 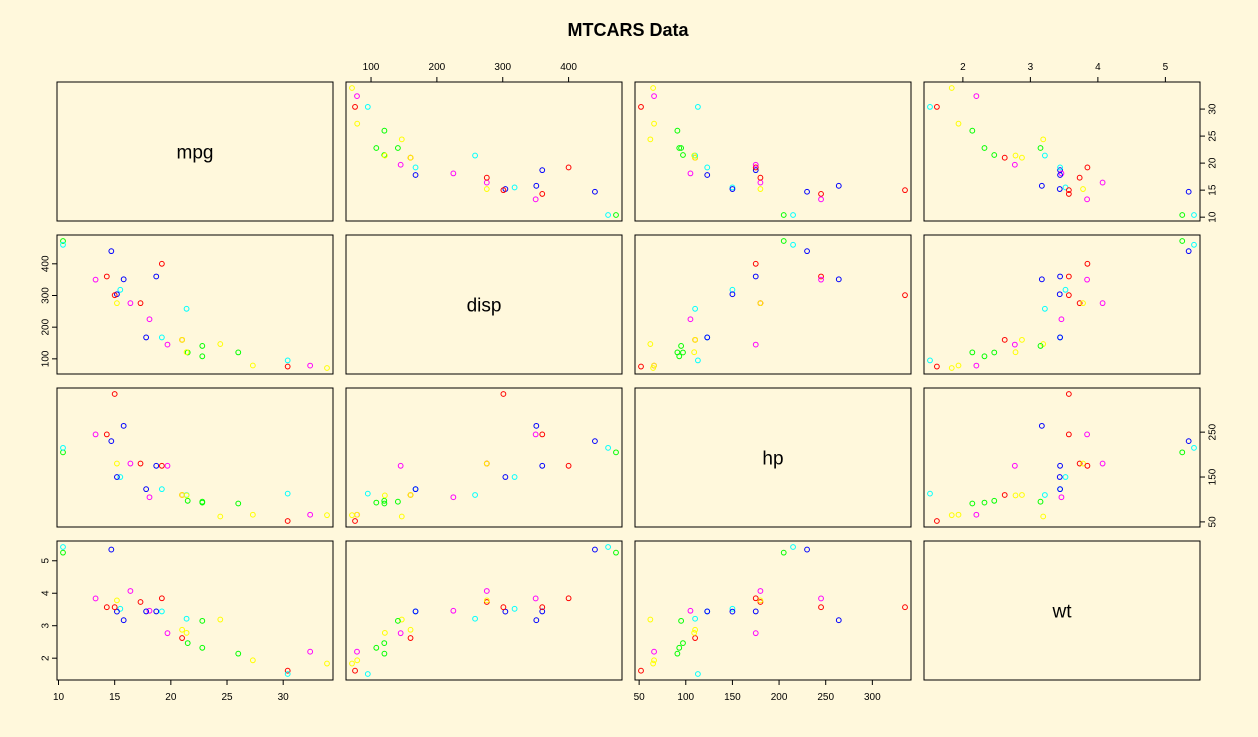 I want to click on tick-label: 10, so click(x=1213, y=217).